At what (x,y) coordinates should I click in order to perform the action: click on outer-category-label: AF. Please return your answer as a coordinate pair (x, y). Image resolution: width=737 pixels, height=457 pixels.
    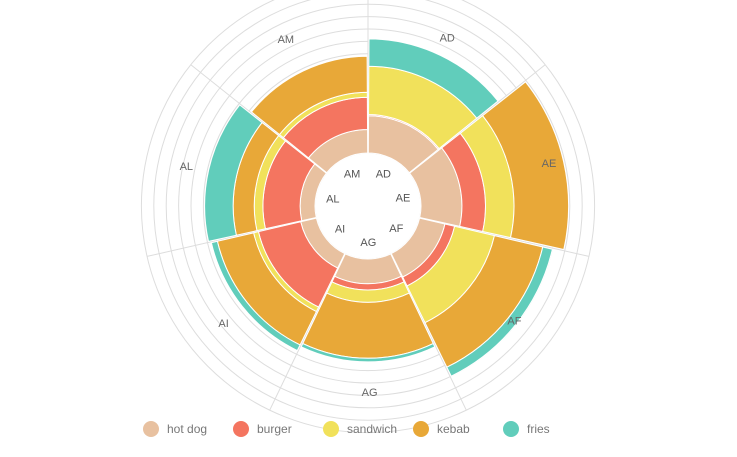
    Looking at the image, I should click on (514, 322).